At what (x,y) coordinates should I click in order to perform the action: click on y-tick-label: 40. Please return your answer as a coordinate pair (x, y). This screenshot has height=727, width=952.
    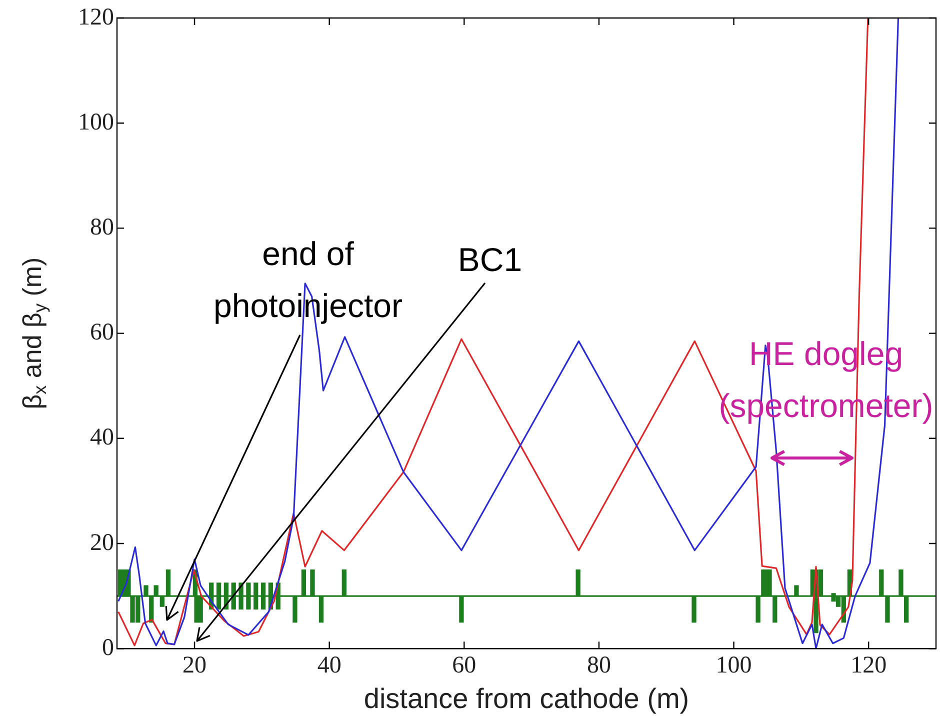
    Looking at the image, I should click on (102, 437).